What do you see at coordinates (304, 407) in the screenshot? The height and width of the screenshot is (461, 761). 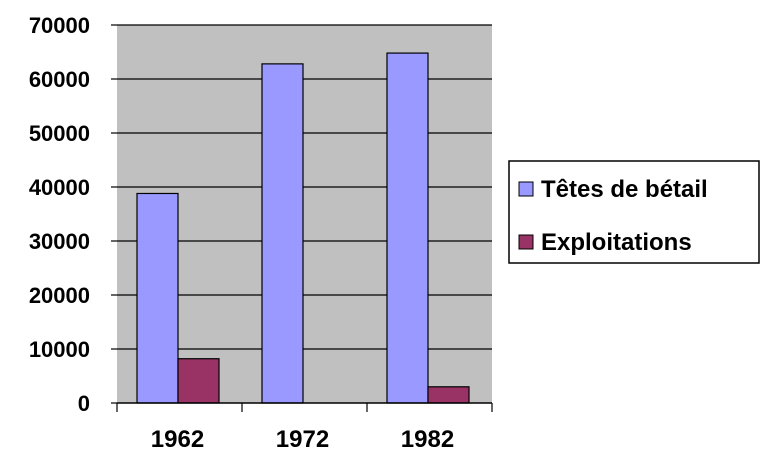 I see `x-axis-ticks` at bounding box center [304, 407].